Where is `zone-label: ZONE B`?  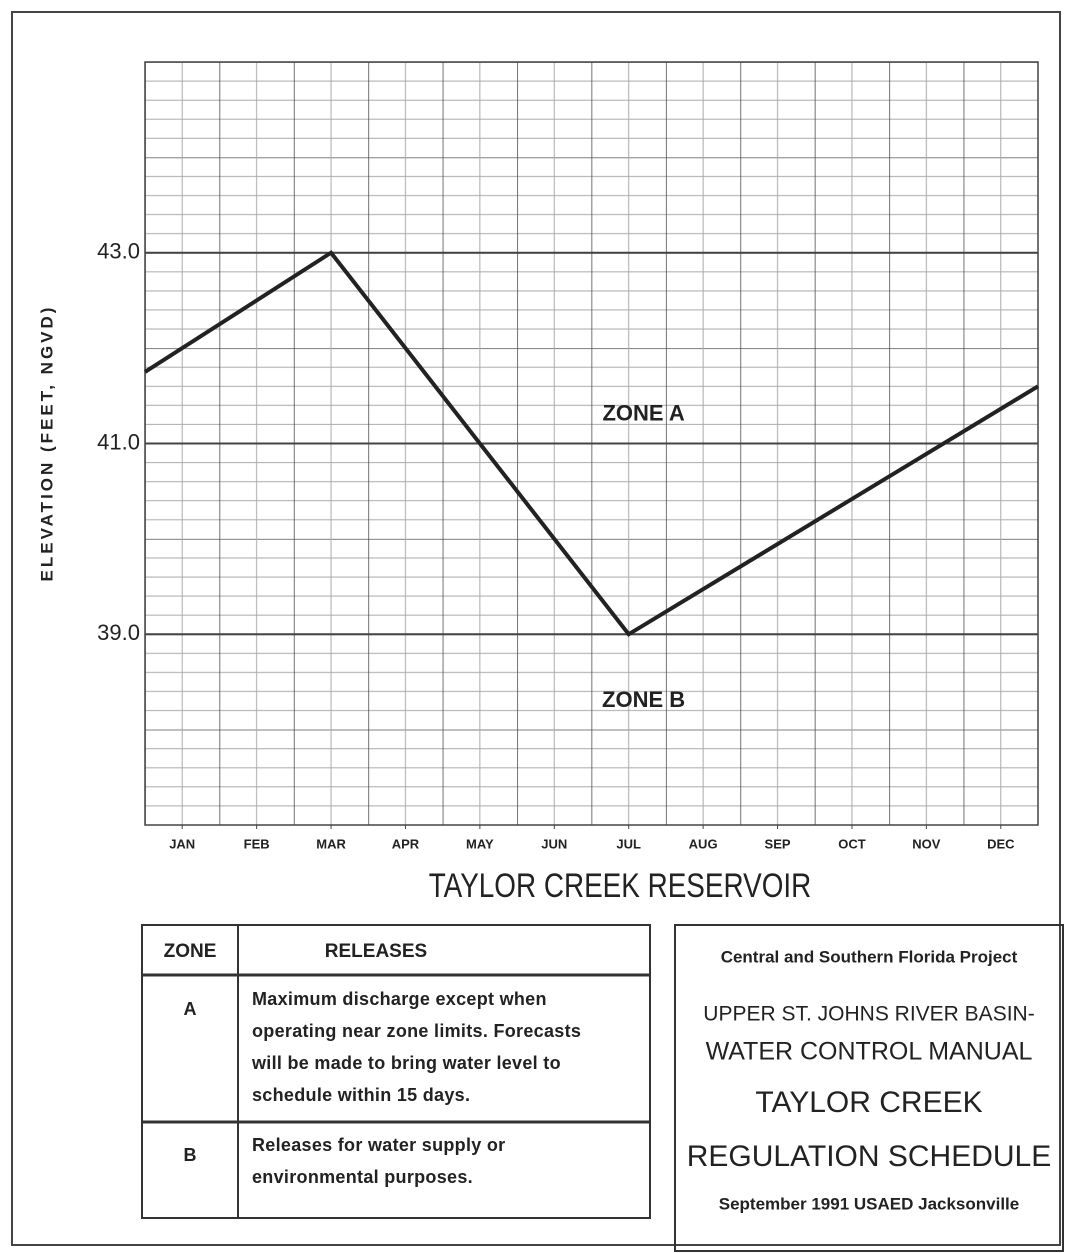
zone-label: ZONE B is located at coordinates (643, 699).